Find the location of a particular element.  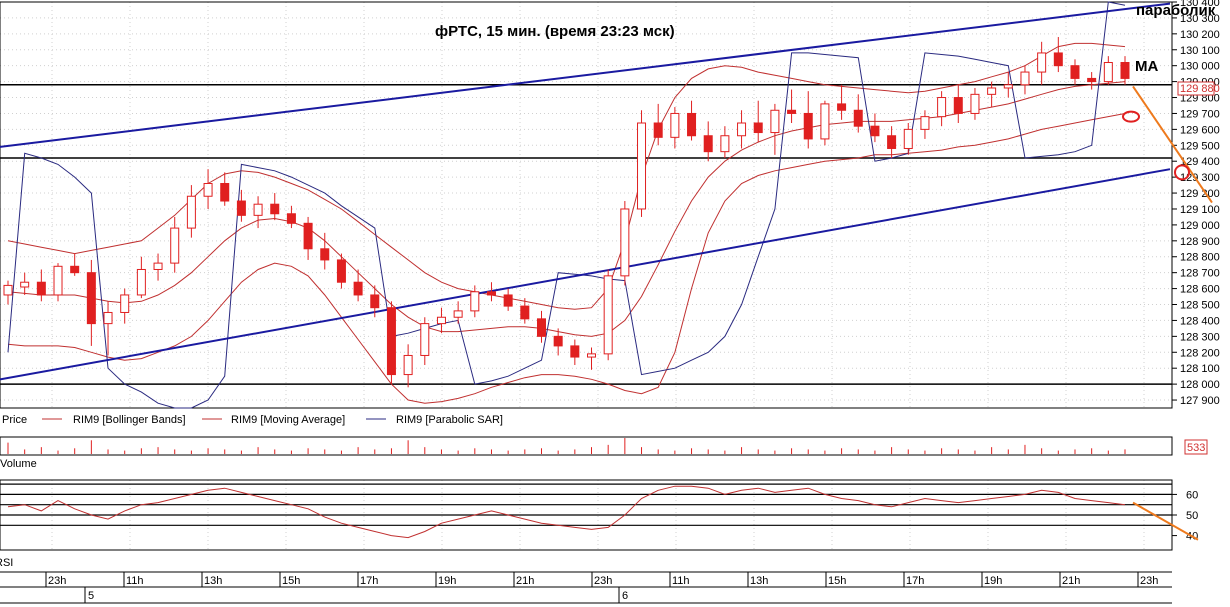

volume-value-box is located at coordinates (1196, 447).